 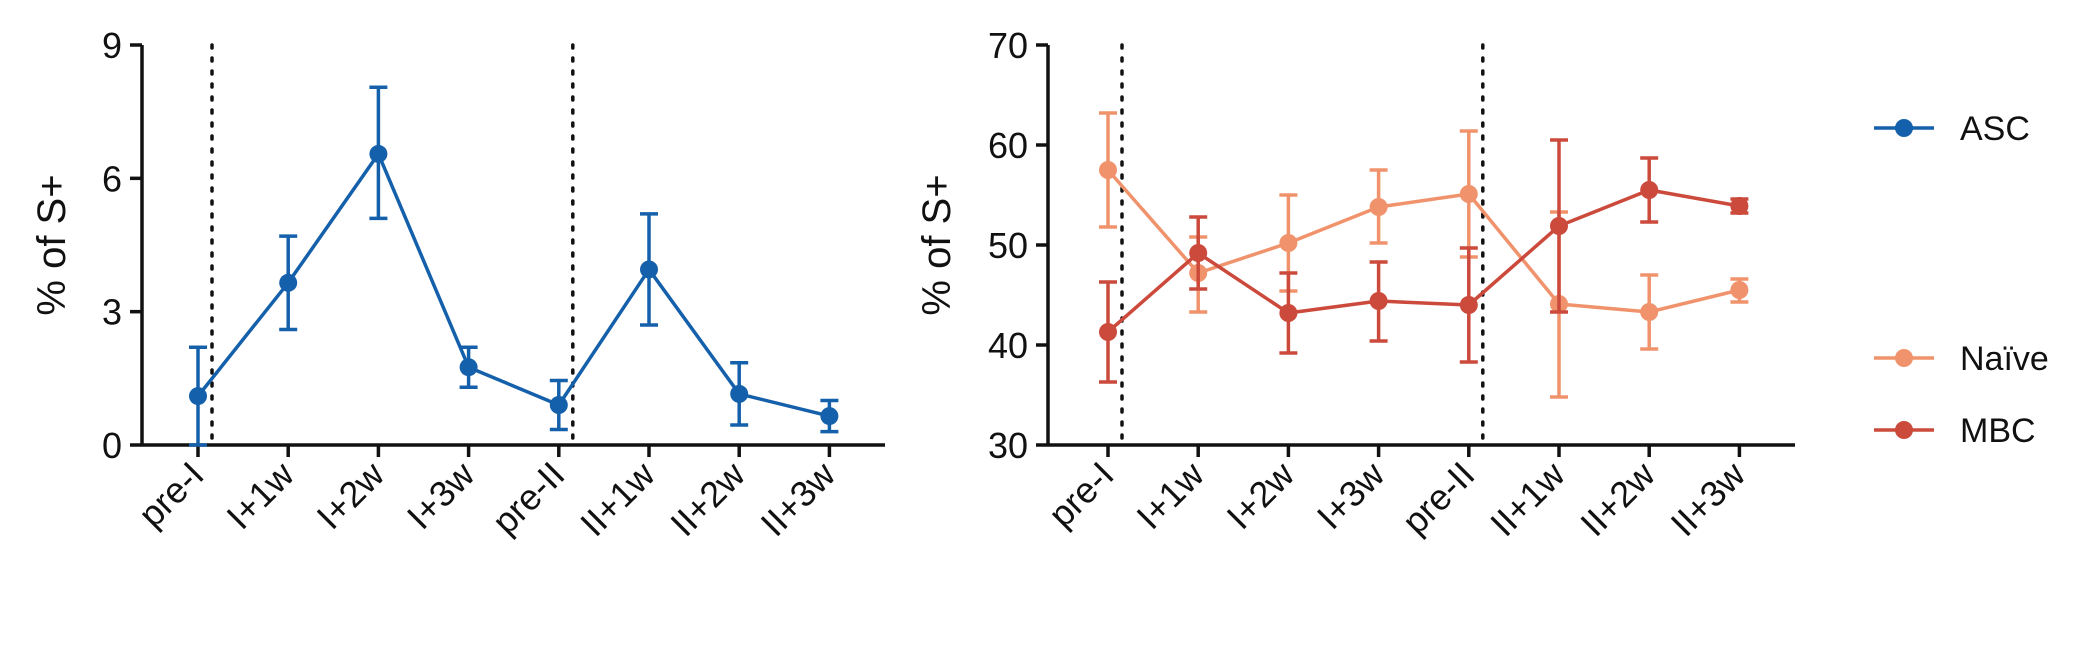 What do you see at coordinates (1378, 207) in the screenshot?
I see `data-point-naive-i-3w` at bounding box center [1378, 207].